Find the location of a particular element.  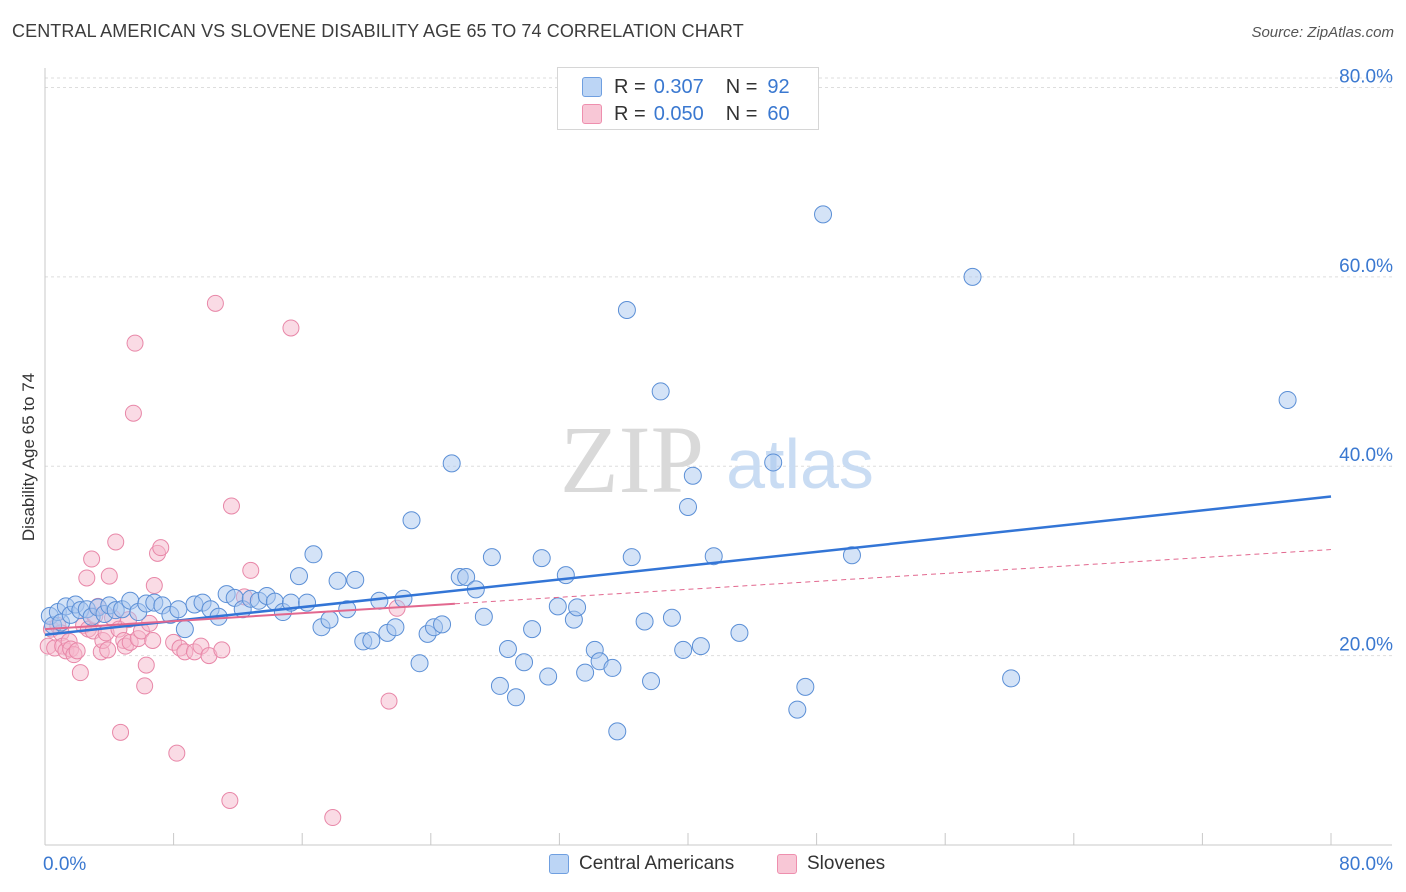

y-tick-label: 80.0% is located at coordinates (1366, 76).